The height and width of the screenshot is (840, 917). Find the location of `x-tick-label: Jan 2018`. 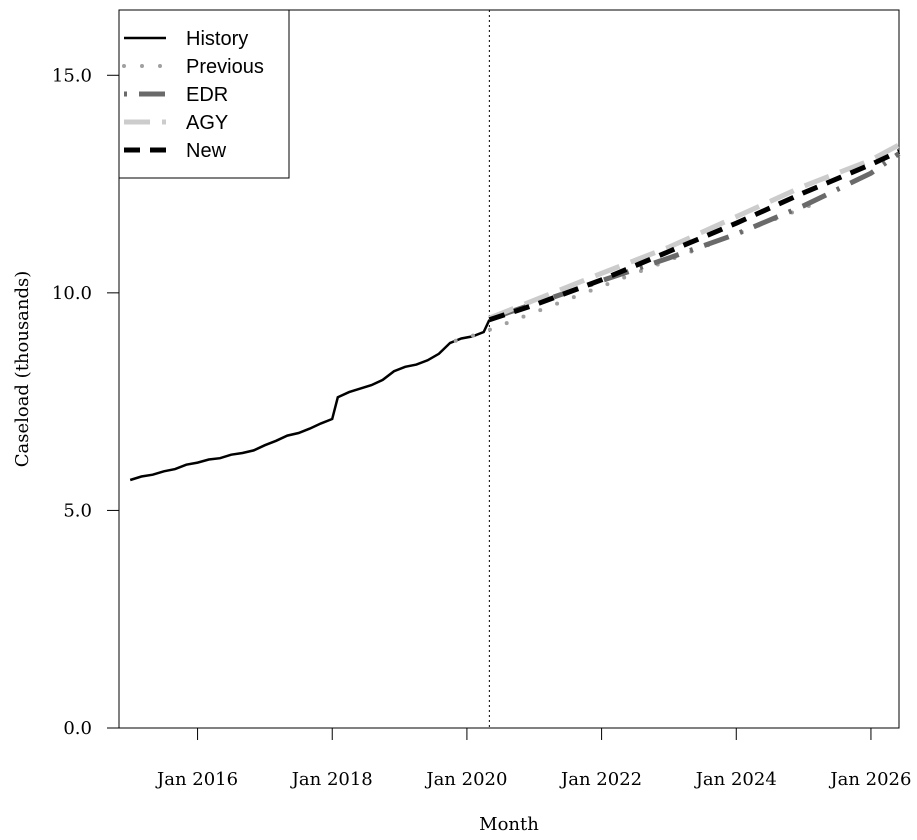

x-tick-label: Jan 2018 is located at coordinates (331, 779).